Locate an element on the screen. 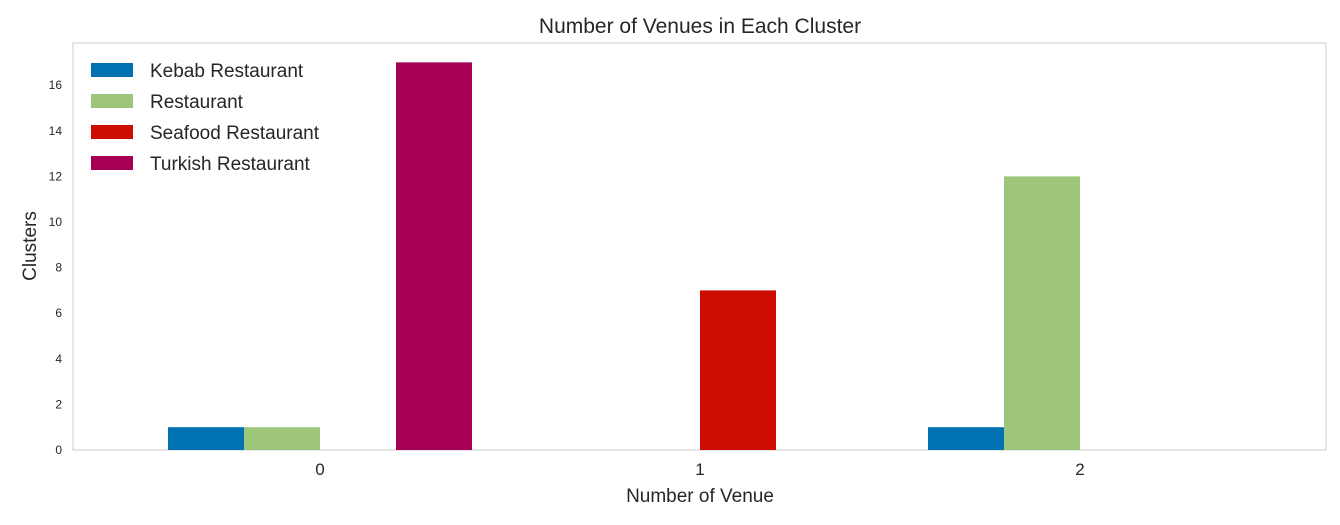 The height and width of the screenshot is (525, 1340). y-tick-label: 6 is located at coordinates (58, 313).